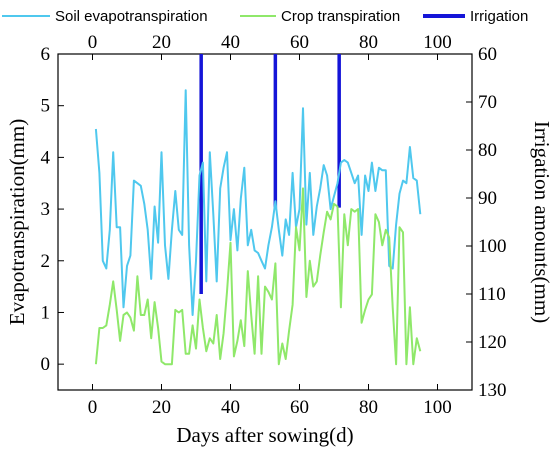 This screenshot has width=550, height=453. I want to click on x-ticks-bottom: 0 20 40 60 80 100, so click(270, 401).